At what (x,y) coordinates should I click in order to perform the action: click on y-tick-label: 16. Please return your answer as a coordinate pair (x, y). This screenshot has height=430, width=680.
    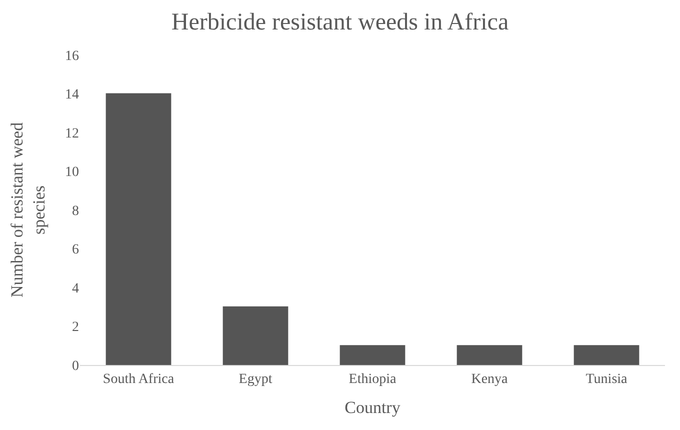
    Looking at the image, I should click on (72, 56).